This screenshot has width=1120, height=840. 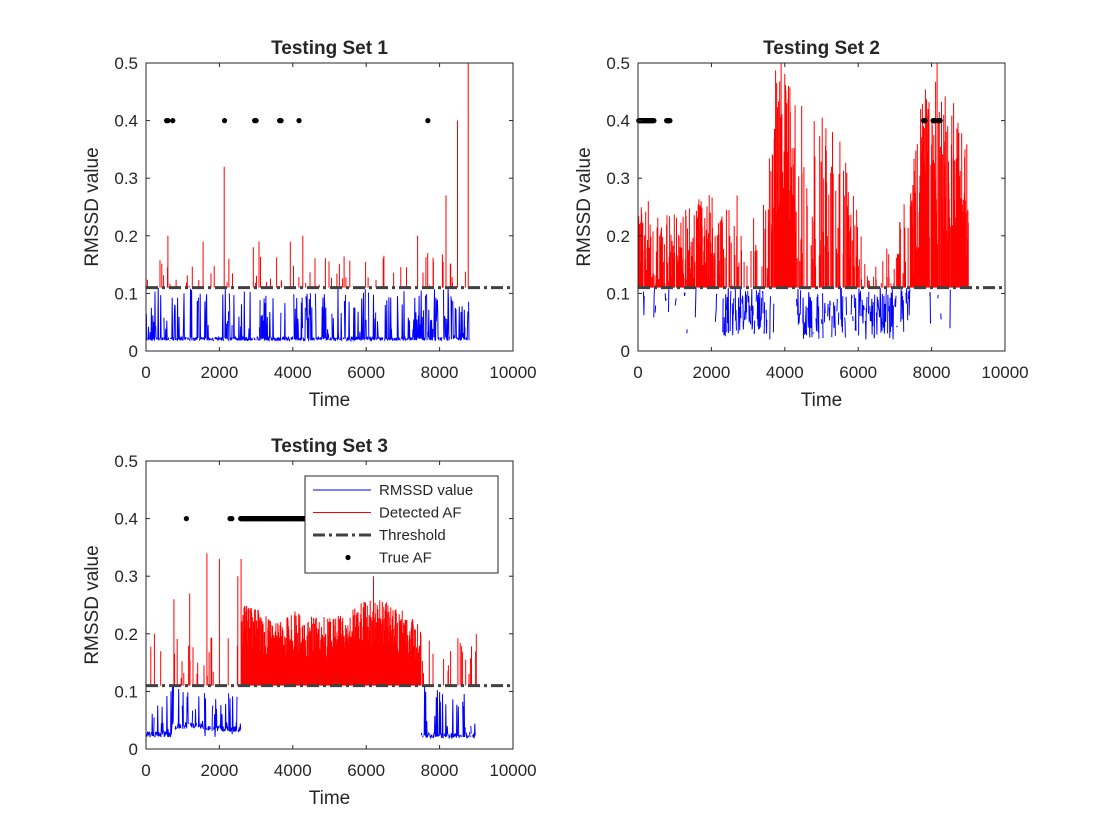 What do you see at coordinates (307, 315) in the screenshot?
I see `series-rmssd-value` at bounding box center [307, 315].